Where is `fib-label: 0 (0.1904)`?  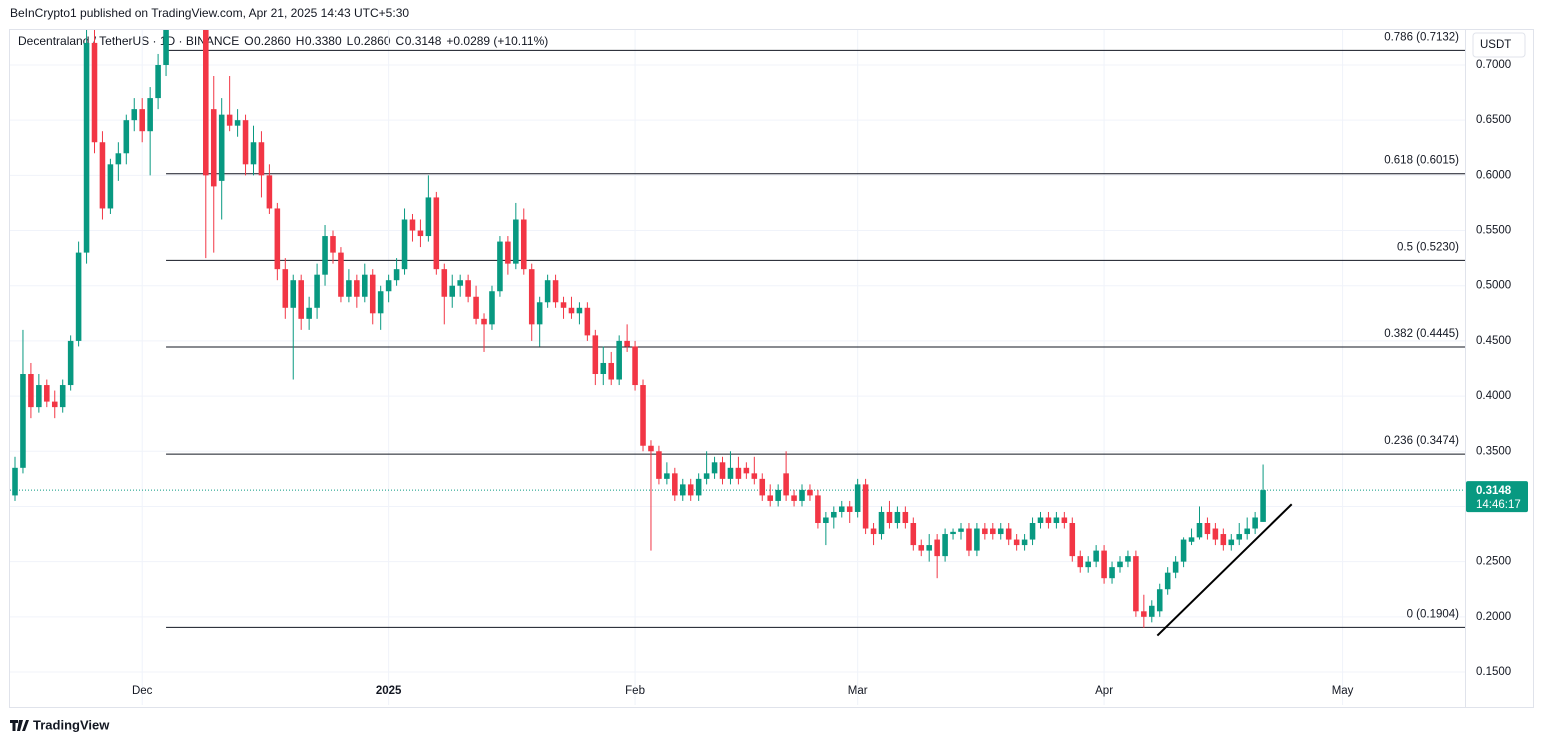
fib-label: 0 (0.1904) is located at coordinates (1433, 614).